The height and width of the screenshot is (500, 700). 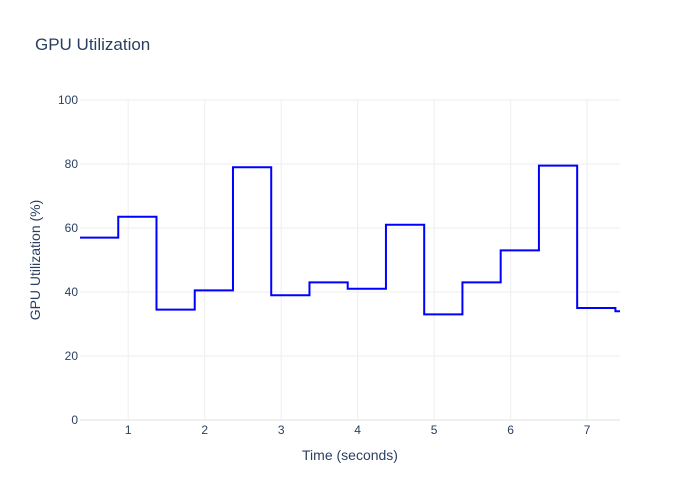 I want to click on x-tick-label: 7, so click(x=587, y=430).